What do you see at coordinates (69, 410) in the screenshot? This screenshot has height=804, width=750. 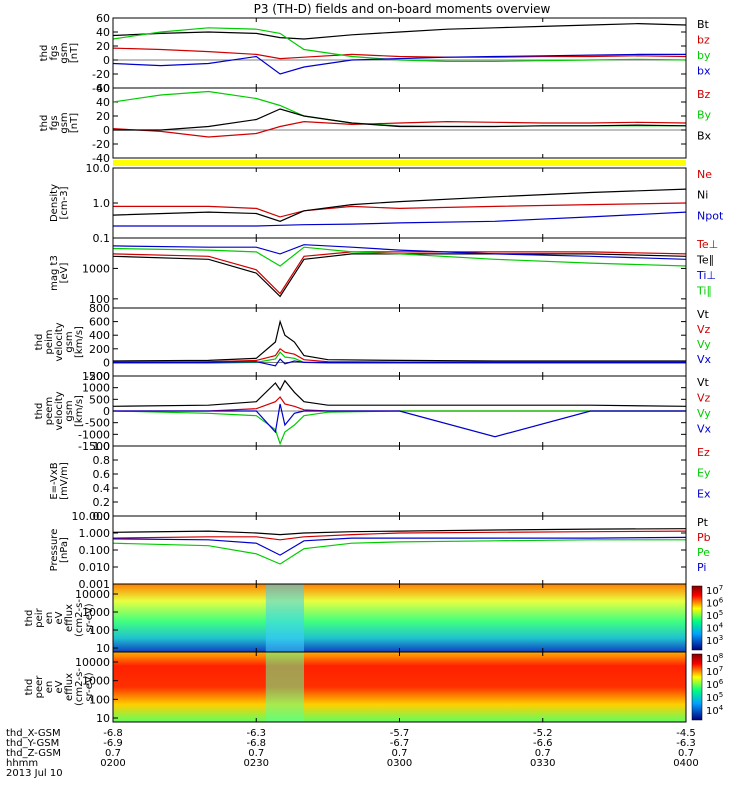 I see `y-axis-label: gsm` at bounding box center [69, 410].